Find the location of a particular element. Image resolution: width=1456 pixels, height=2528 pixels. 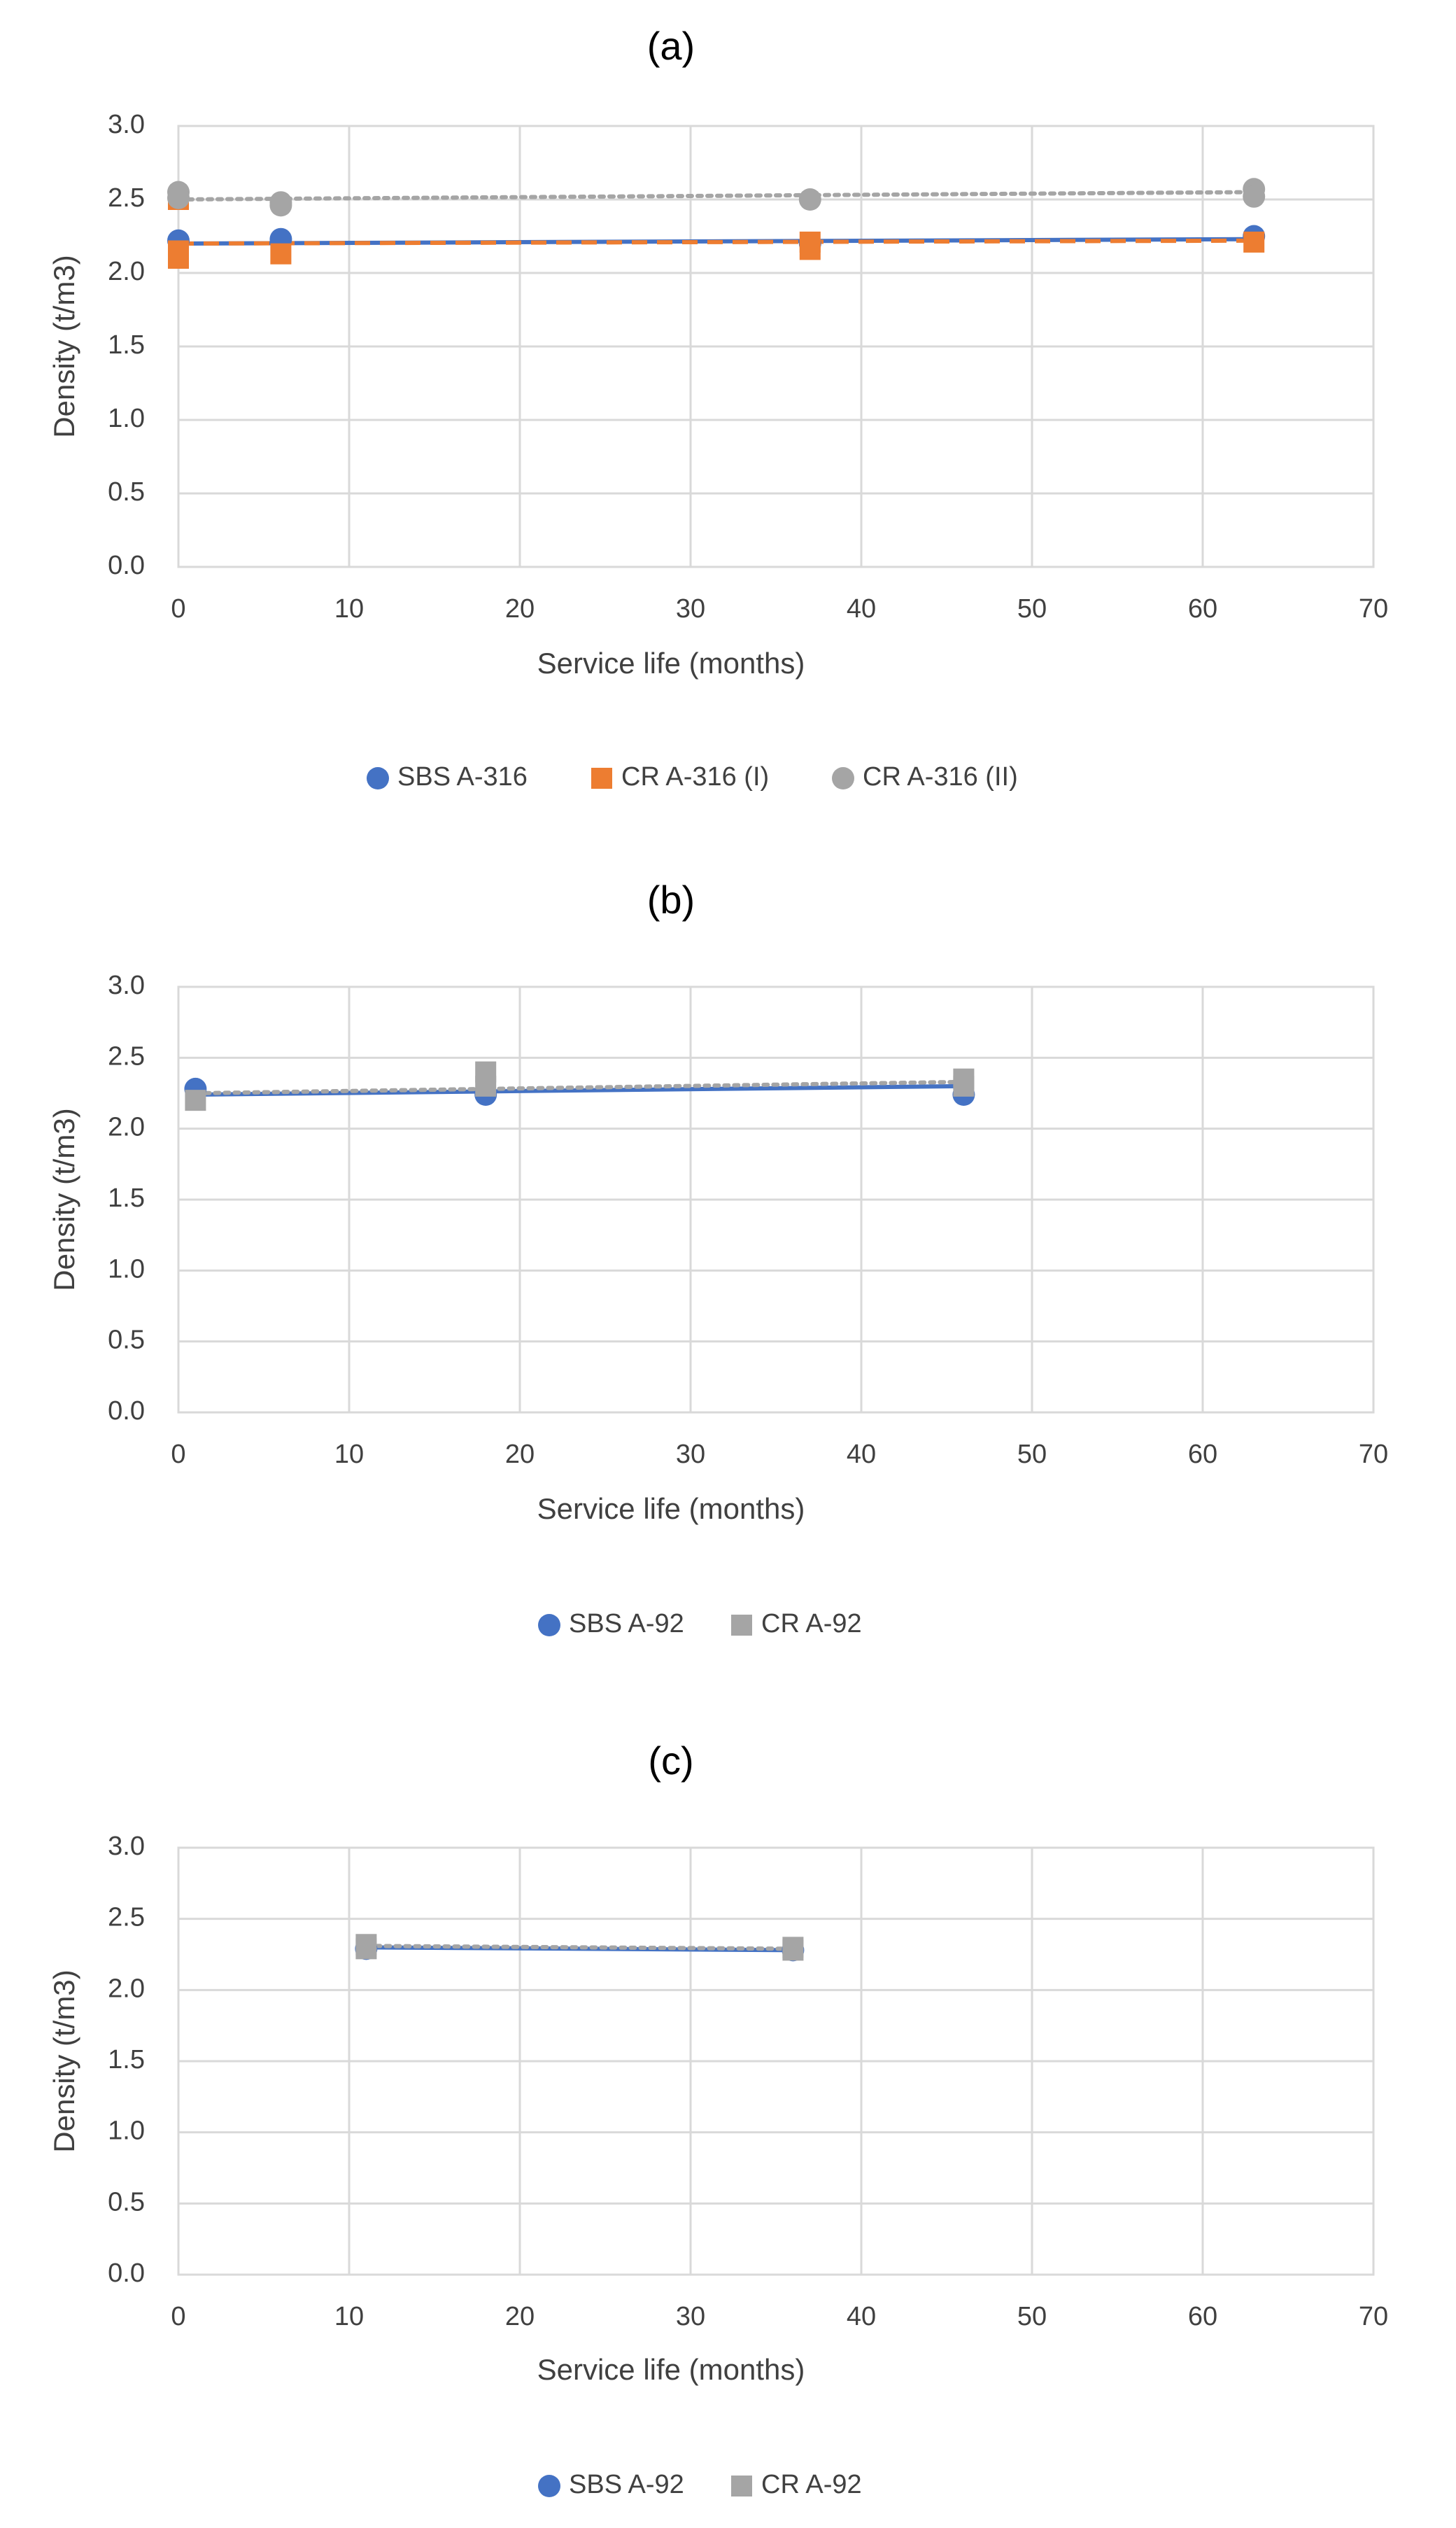

legend-item-cr-a-316-i: CR A-316 (I) is located at coordinates (680, 777).